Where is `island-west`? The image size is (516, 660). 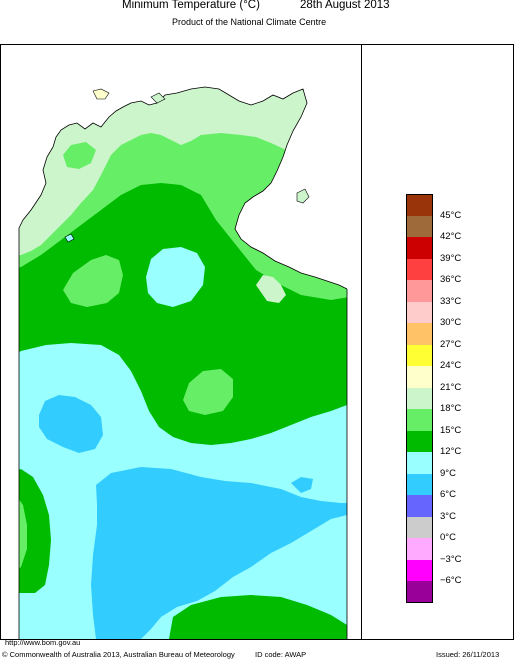
island-west is located at coordinates (69, 238).